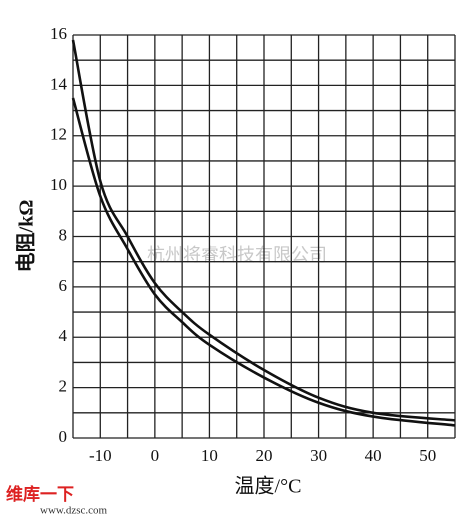 Image resolution: width=474 pixels, height=519 pixels. What do you see at coordinates (63, 386) in the screenshot?
I see `y-tick-label: 2` at bounding box center [63, 386].